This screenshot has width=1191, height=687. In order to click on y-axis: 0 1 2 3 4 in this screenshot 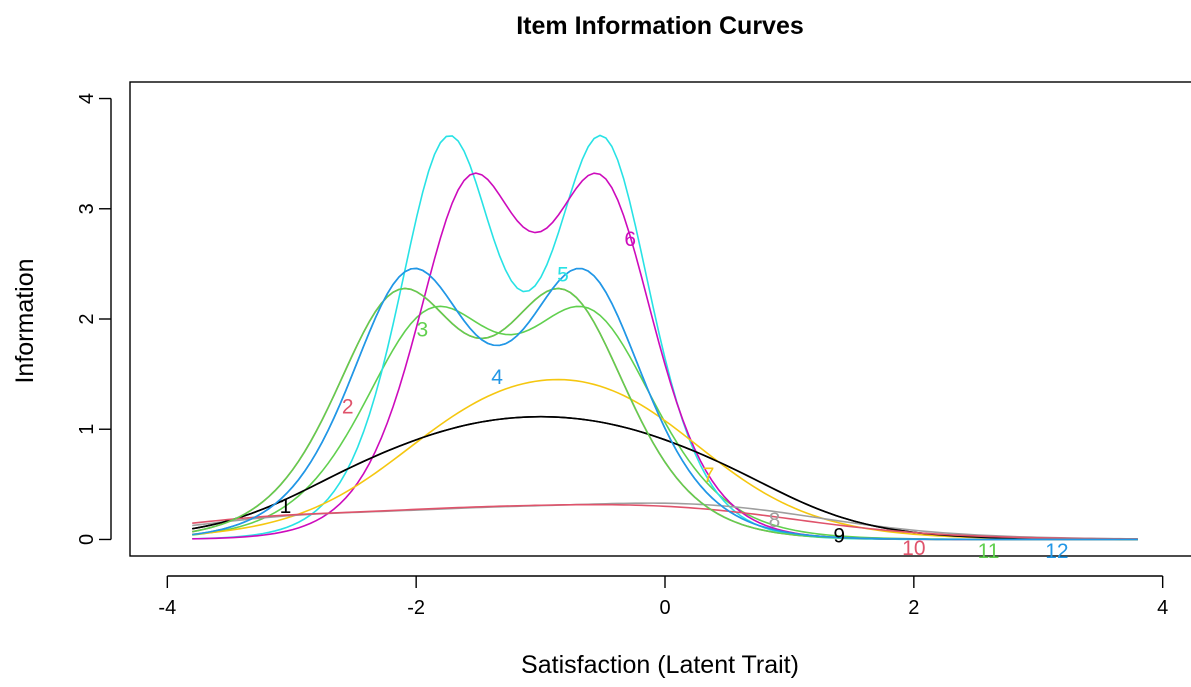, I will do `click(94, 319)`.